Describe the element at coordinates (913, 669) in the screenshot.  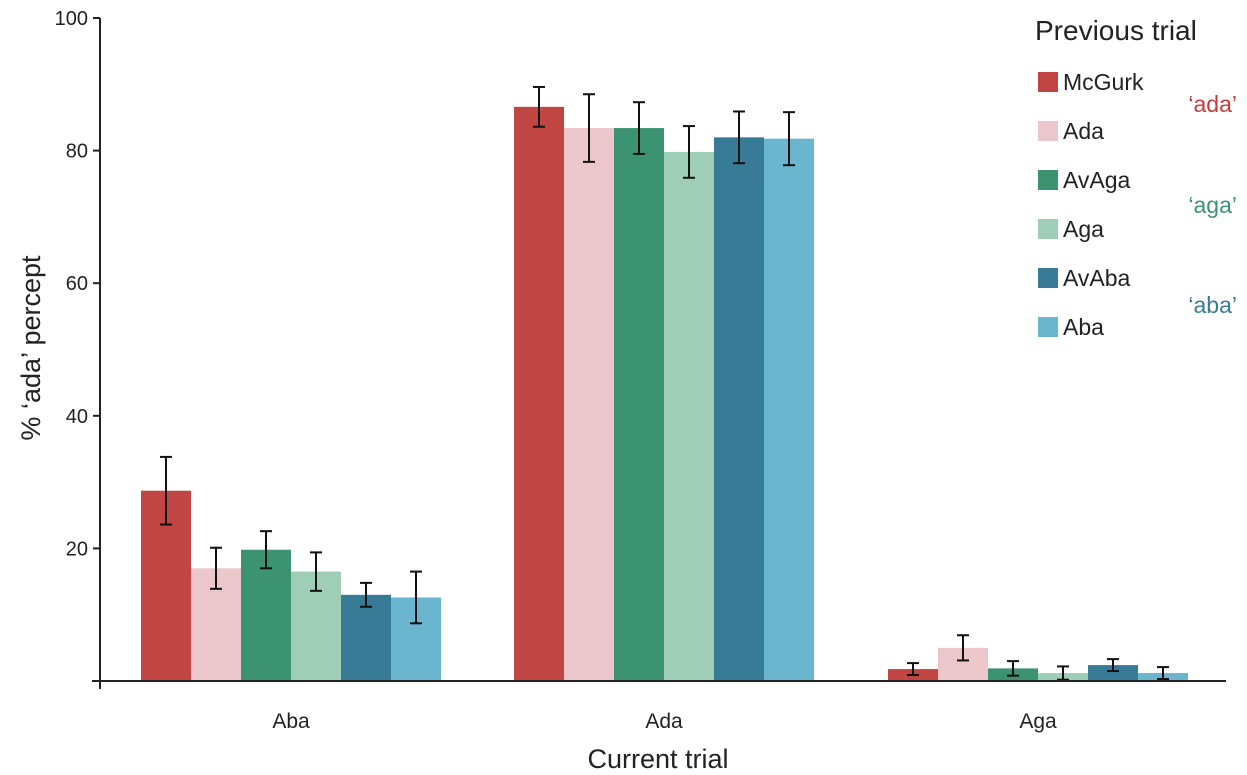
I see `error-bar-aga-mcgurk` at that location.